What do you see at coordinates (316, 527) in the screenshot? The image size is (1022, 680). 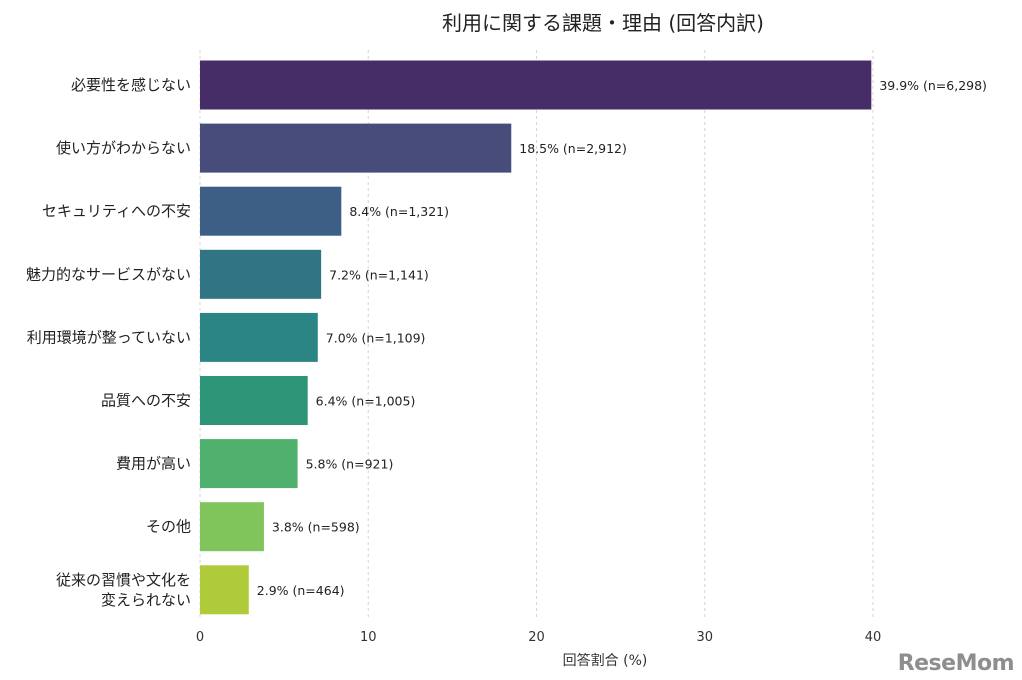 I see `bar-value-label-7: 3.8% (n=598)` at bounding box center [316, 527].